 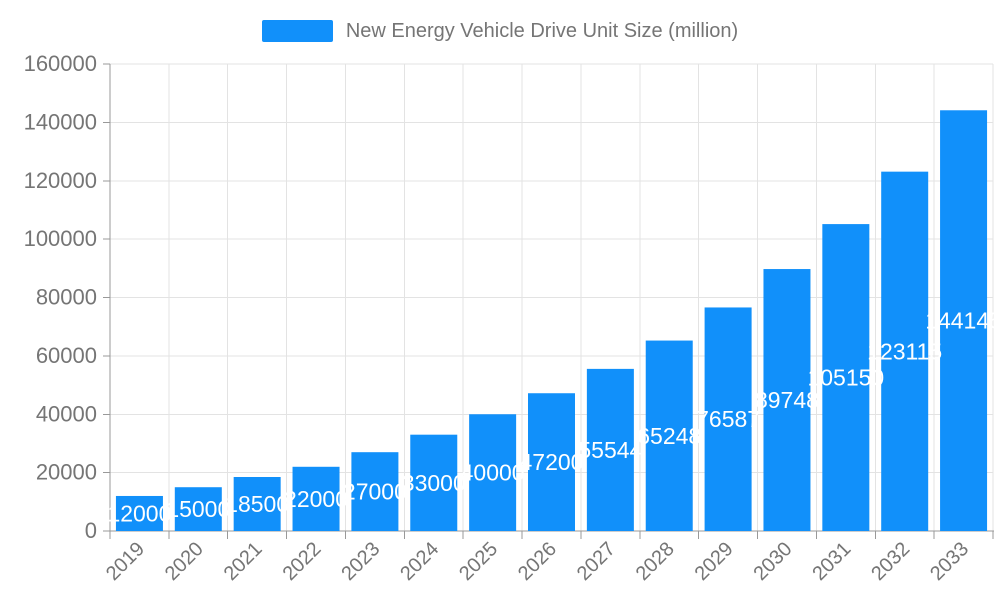 I want to click on x-axis-tick-label: 2022, so click(x=302, y=561).